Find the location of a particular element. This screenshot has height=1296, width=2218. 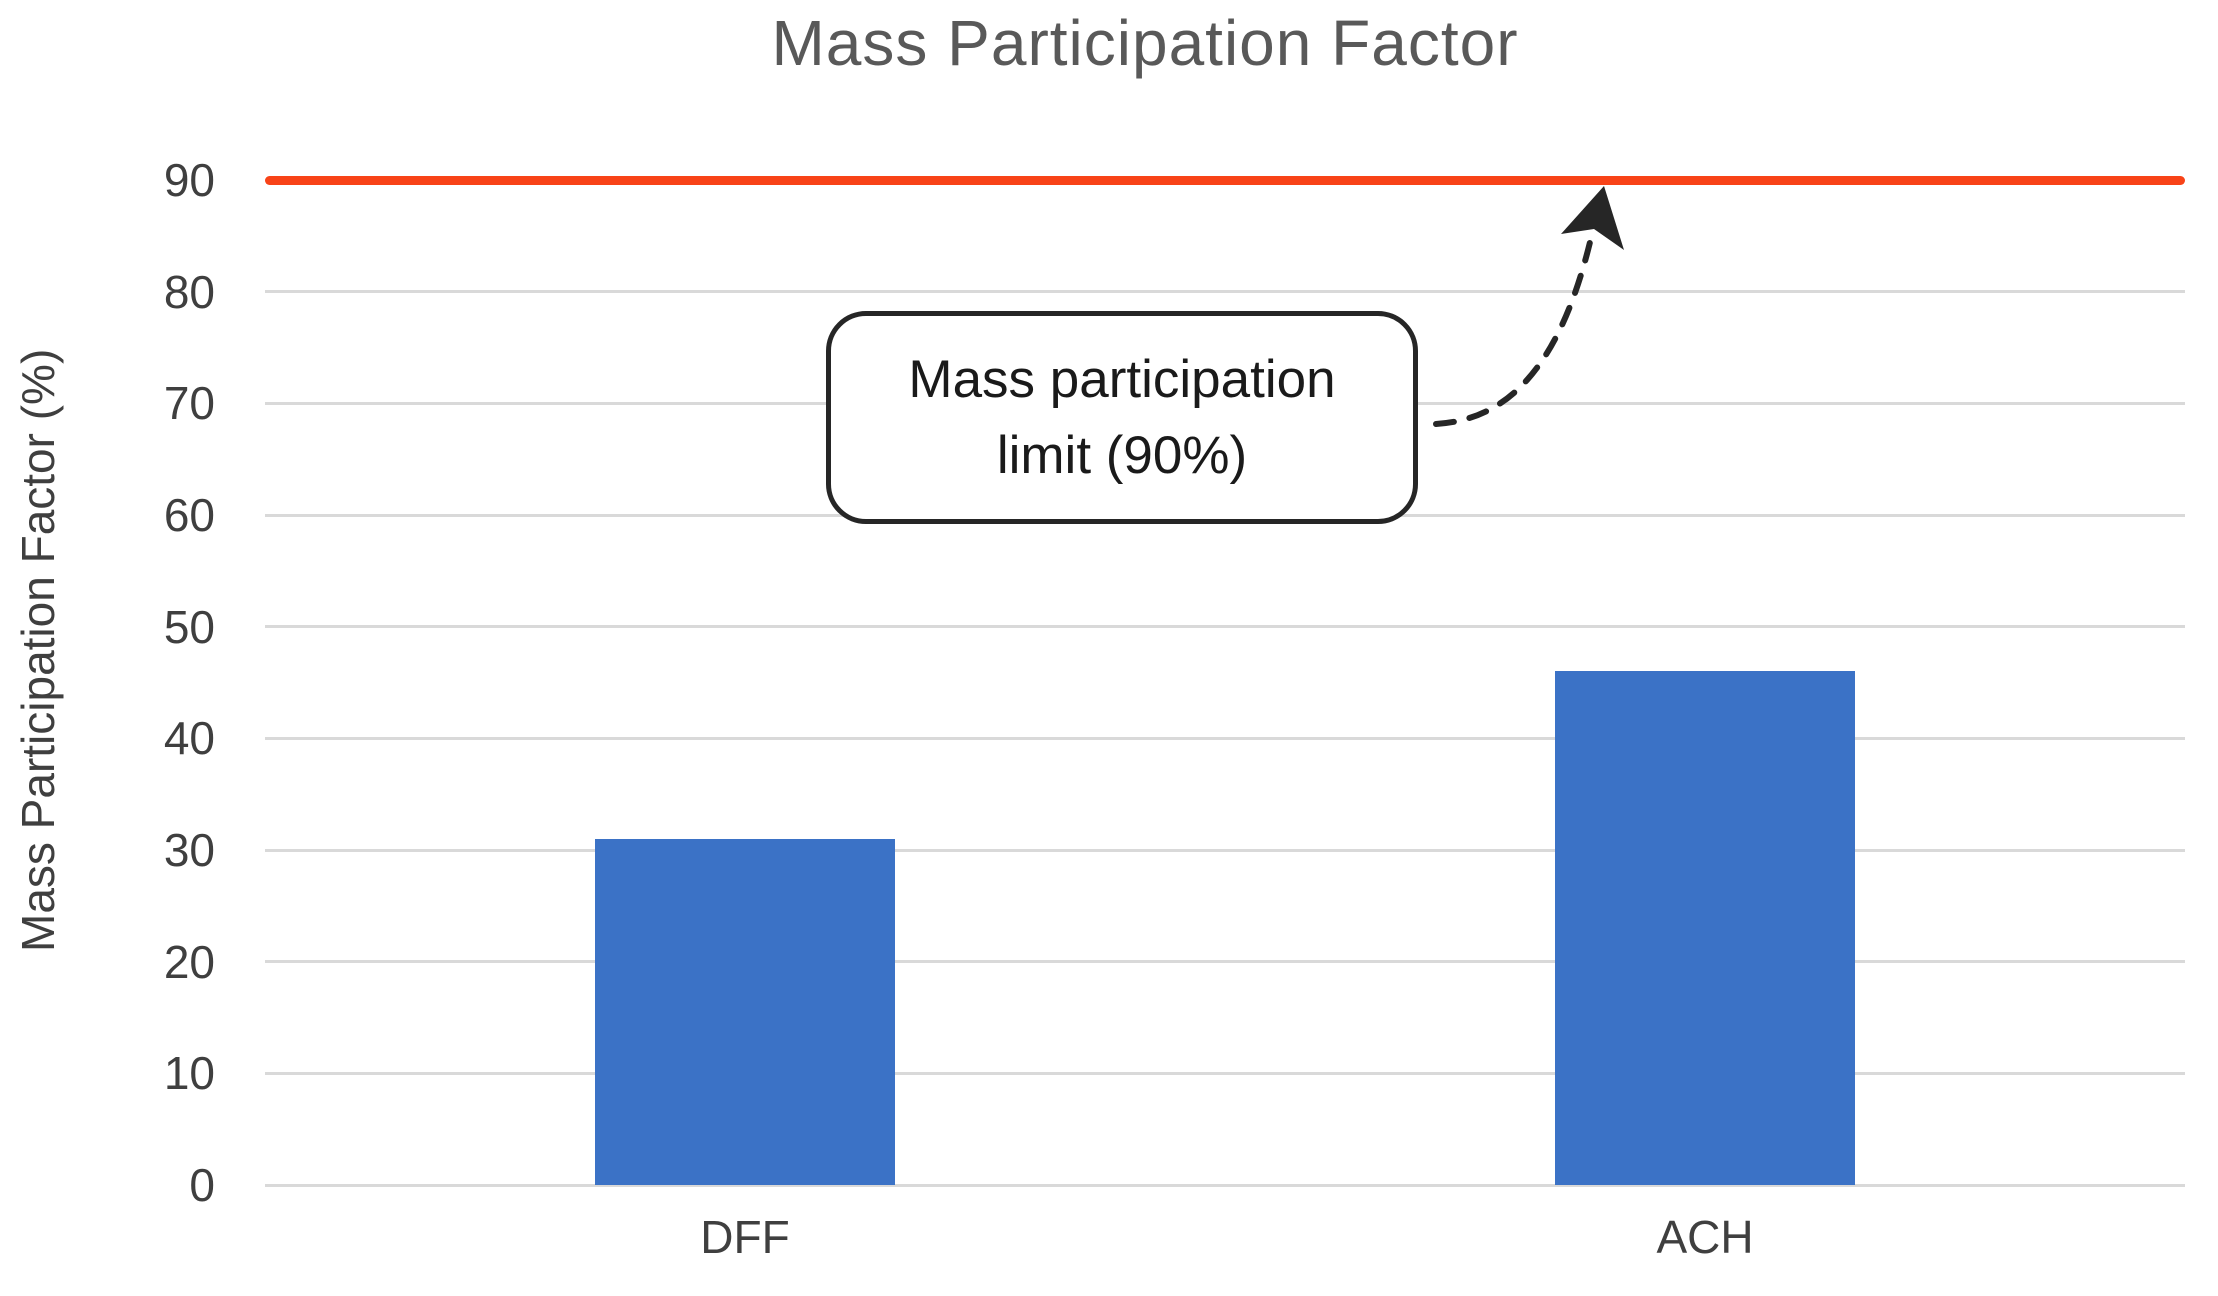

limit-line is located at coordinates (1225, 180).